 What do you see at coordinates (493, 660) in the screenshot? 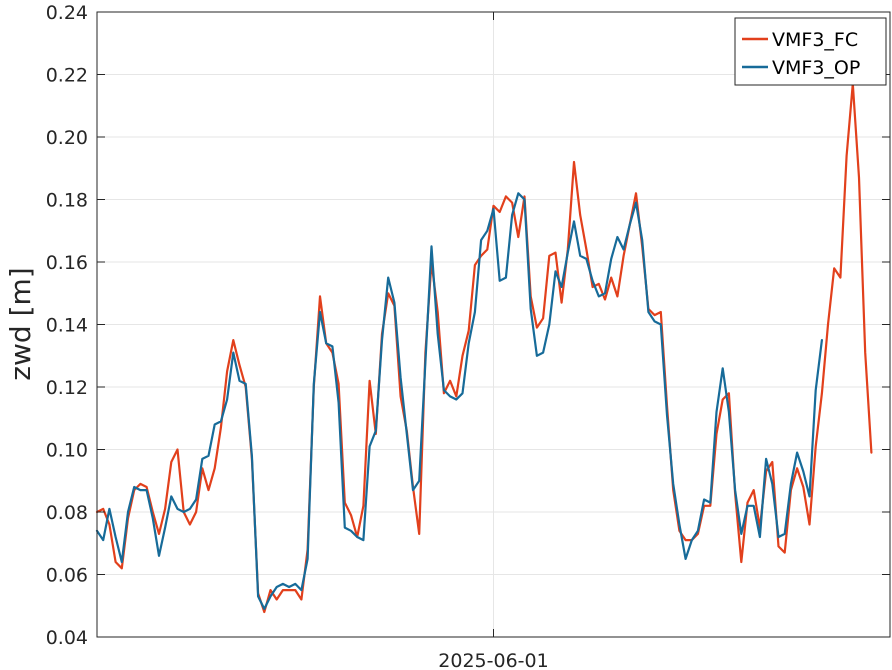
I see `x-tick-label: 2025-06-01` at bounding box center [493, 660].